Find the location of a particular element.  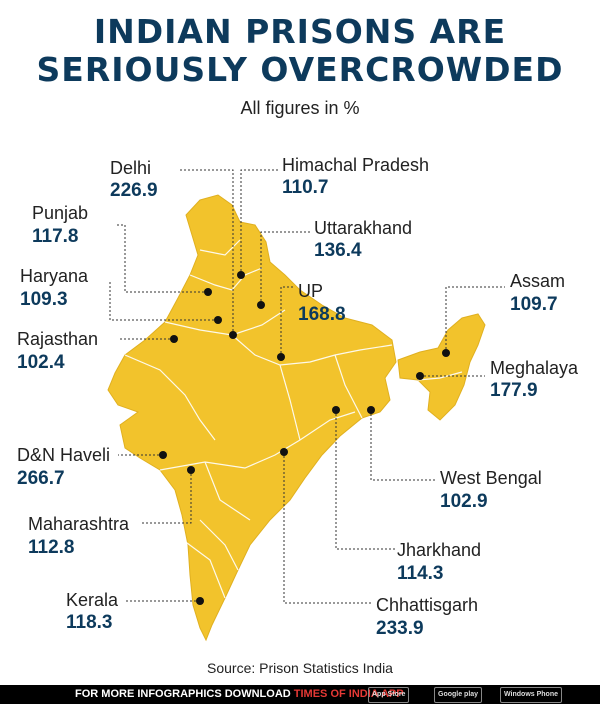

label-punjab: Punjab is located at coordinates (60, 213).